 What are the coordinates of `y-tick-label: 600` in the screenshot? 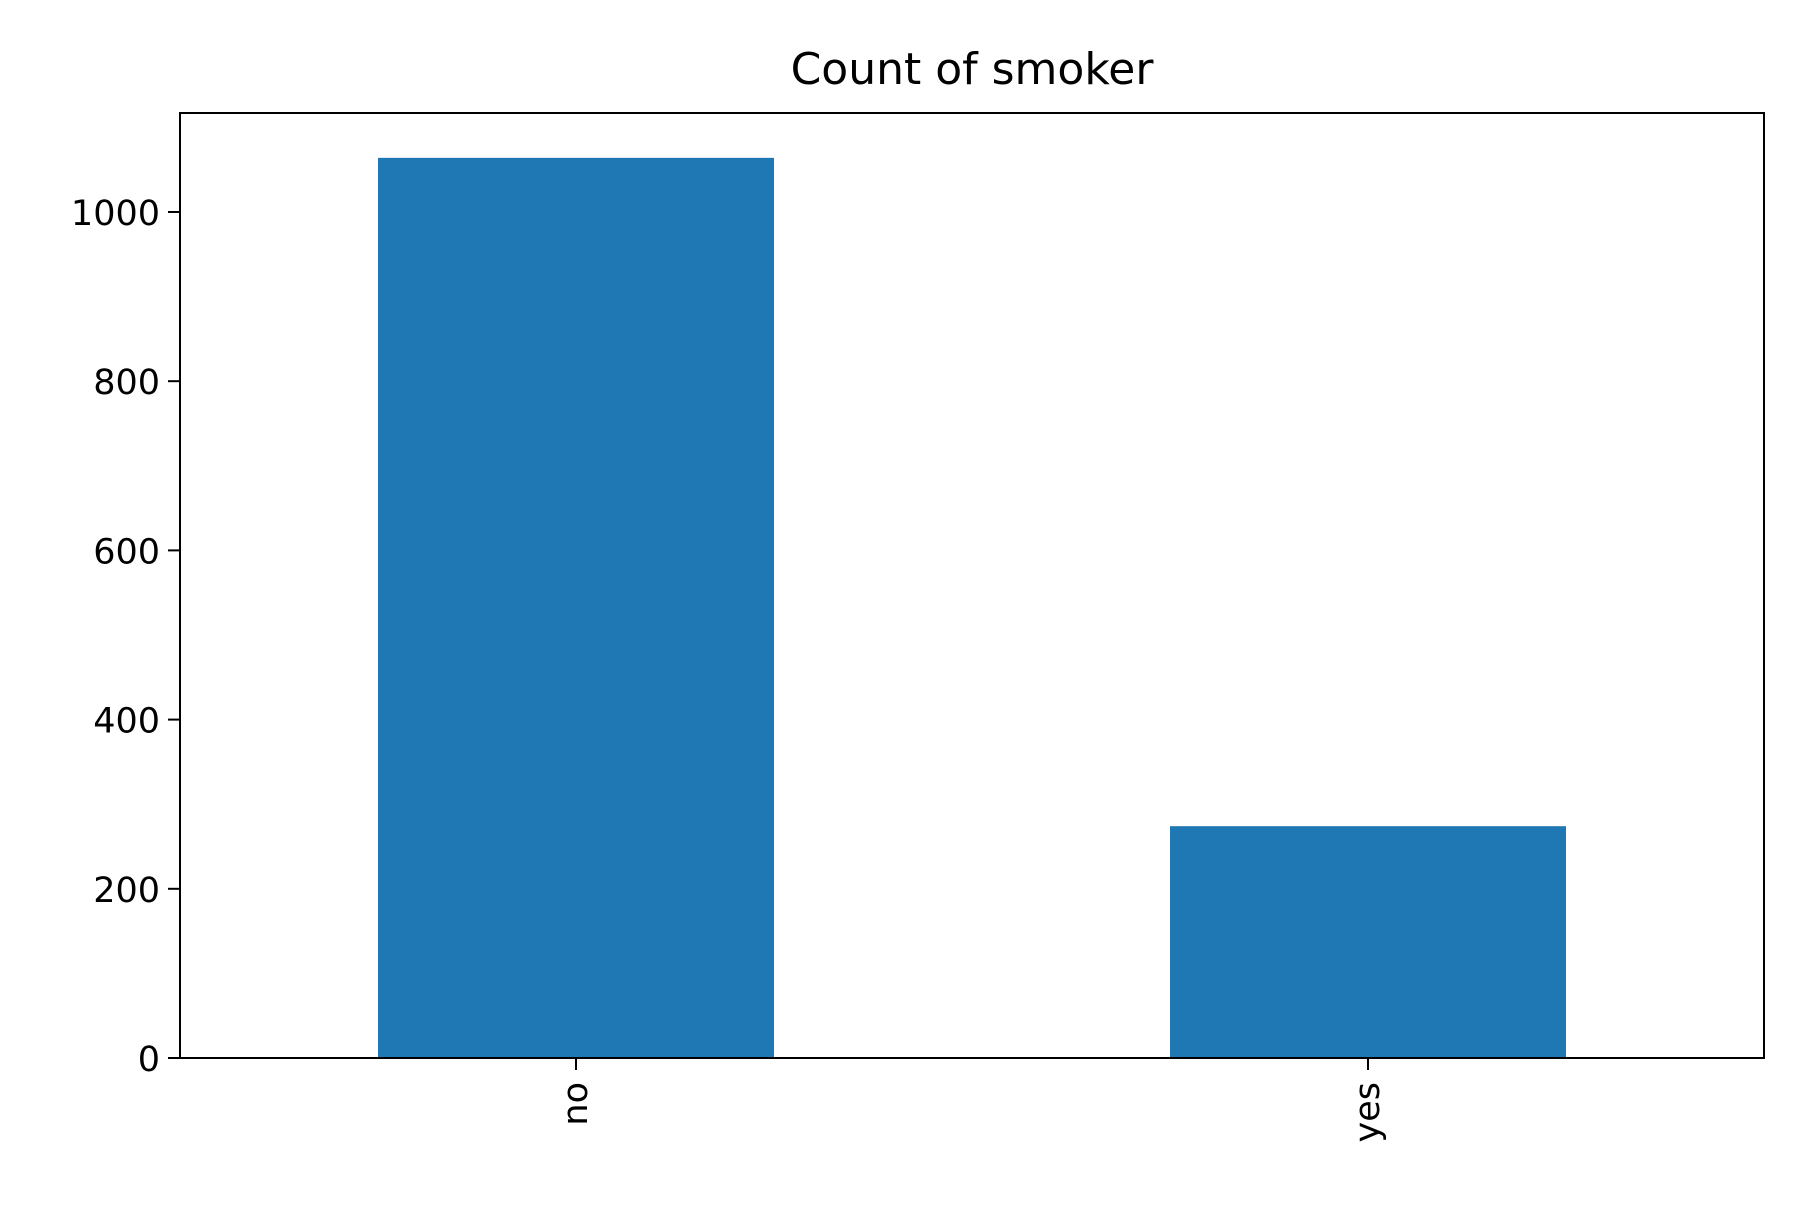 It's located at (126, 552).